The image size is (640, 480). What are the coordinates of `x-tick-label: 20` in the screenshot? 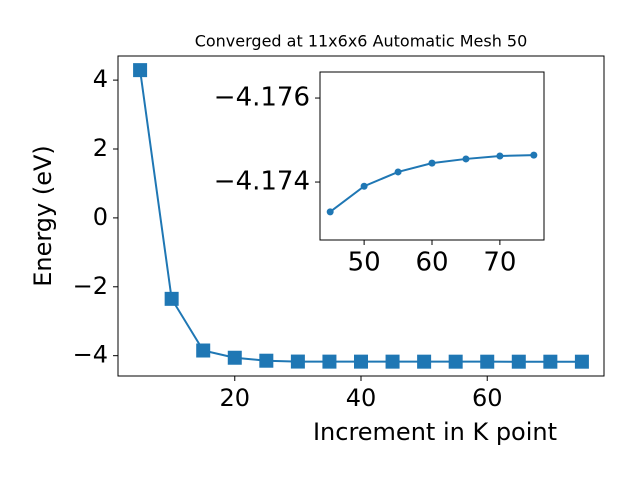 It's located at (234, 398).